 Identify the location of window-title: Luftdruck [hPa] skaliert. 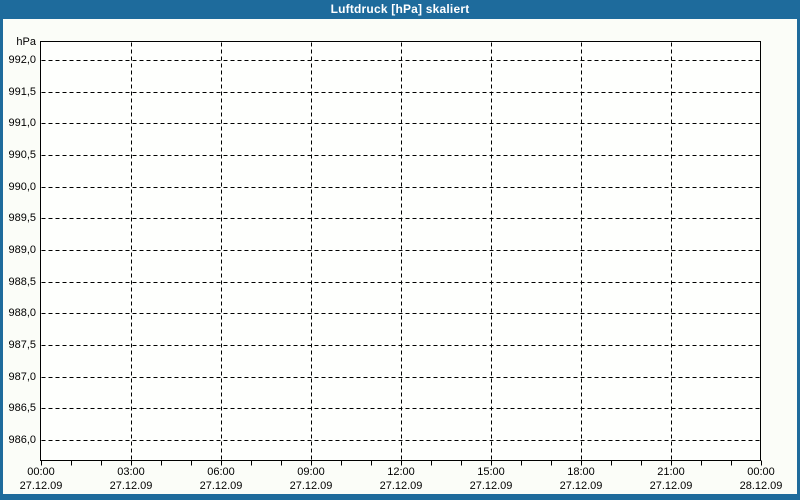
(400, 9).